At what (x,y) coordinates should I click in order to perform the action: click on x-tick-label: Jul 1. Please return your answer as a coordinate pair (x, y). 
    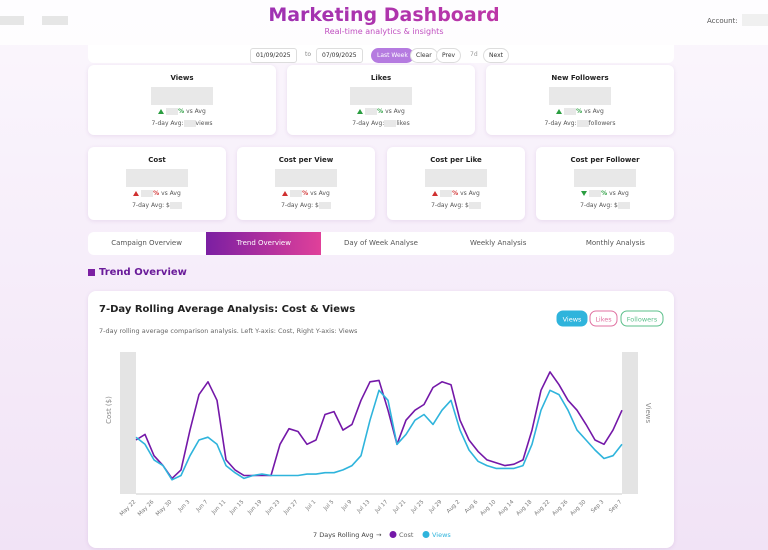
    Looking at the image, I should click on (310, 505).